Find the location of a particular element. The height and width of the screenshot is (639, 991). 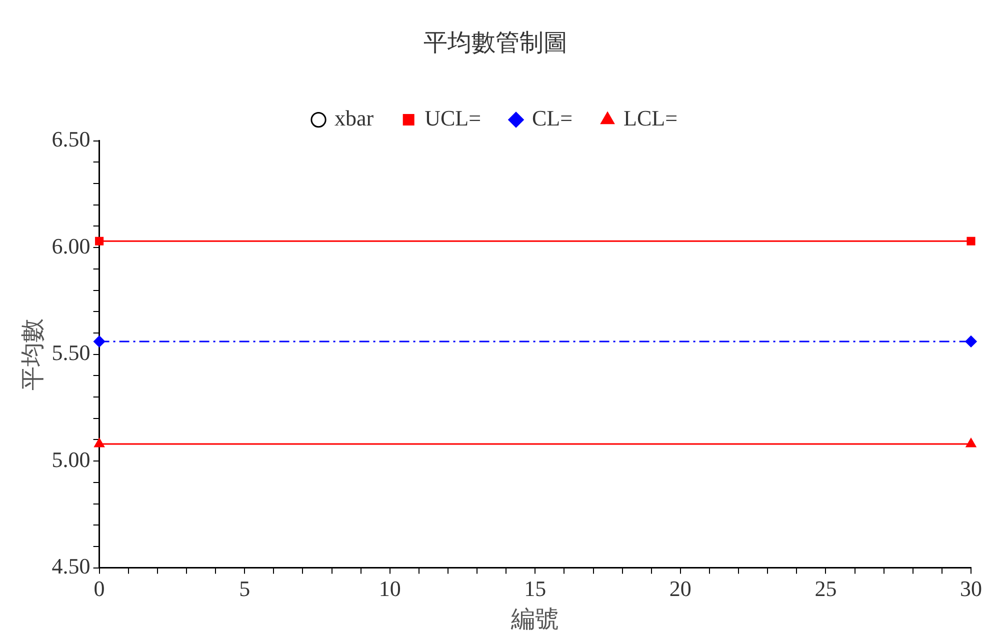

x-tick-label: 5 is located at coordinates (244, 588).